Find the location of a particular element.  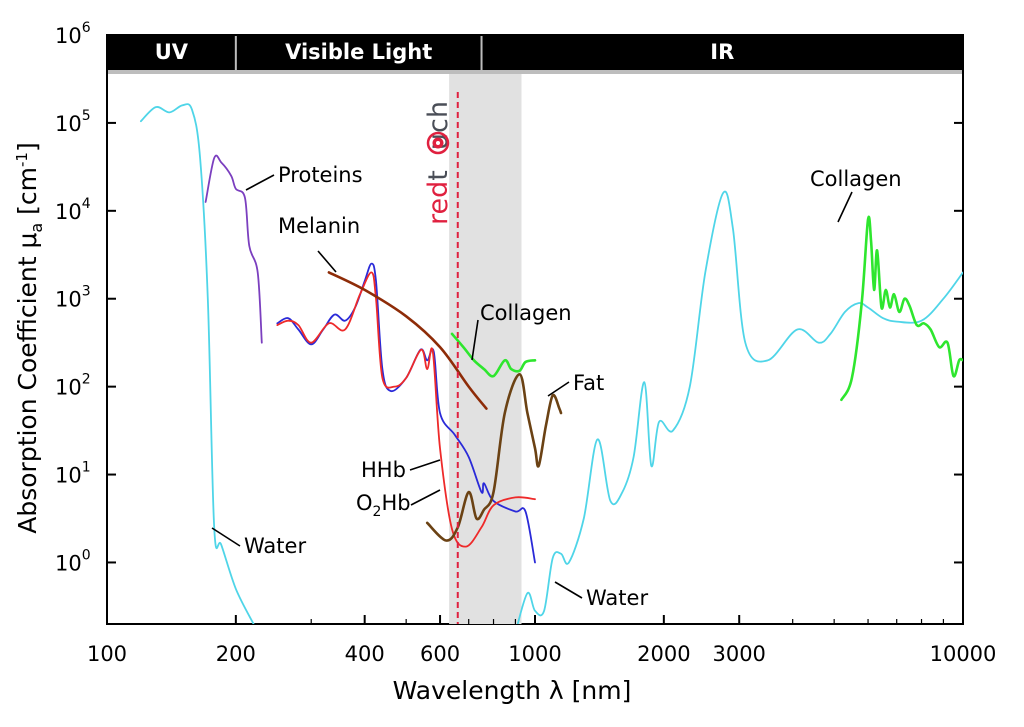

y-tick-exp: 5 is located at coordinates (86, 116).